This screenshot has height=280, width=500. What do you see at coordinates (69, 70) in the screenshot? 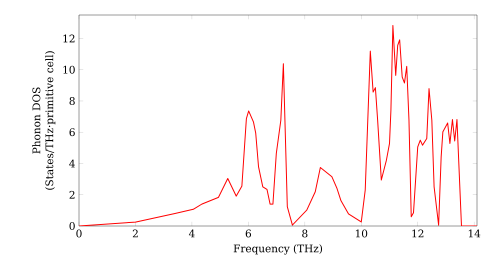
I see `y-tick-label: 10` at bounding box center [69, 70].